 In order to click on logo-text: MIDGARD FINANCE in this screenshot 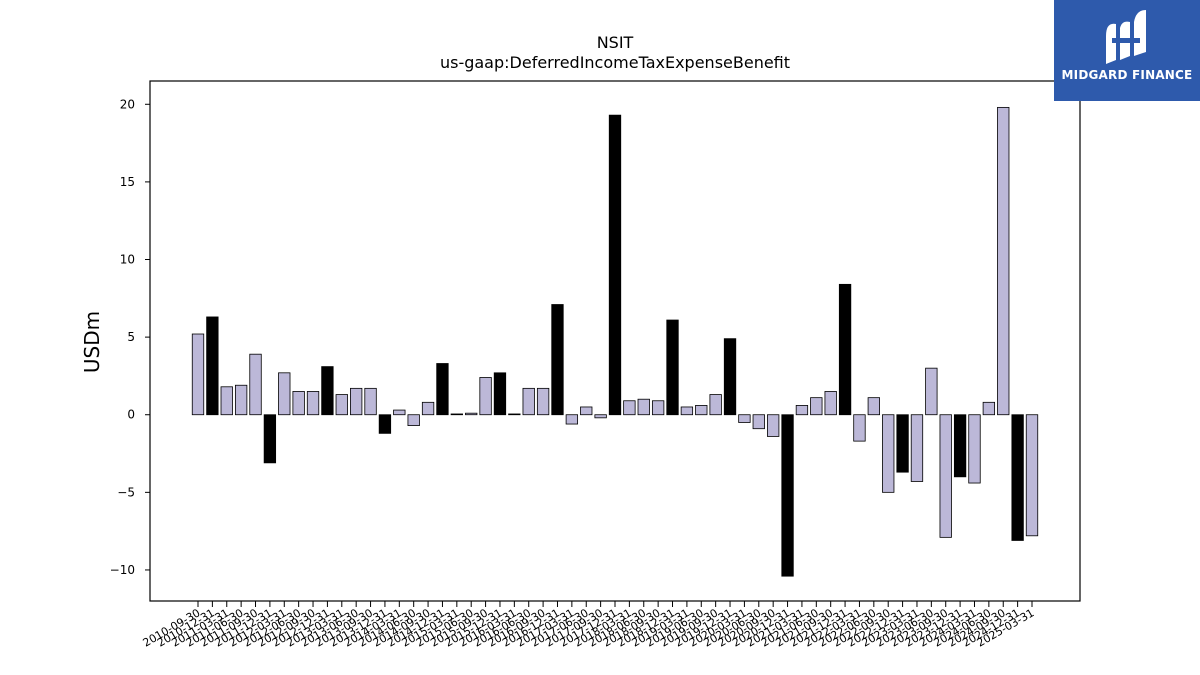, I will do `click(1127, 75)`.